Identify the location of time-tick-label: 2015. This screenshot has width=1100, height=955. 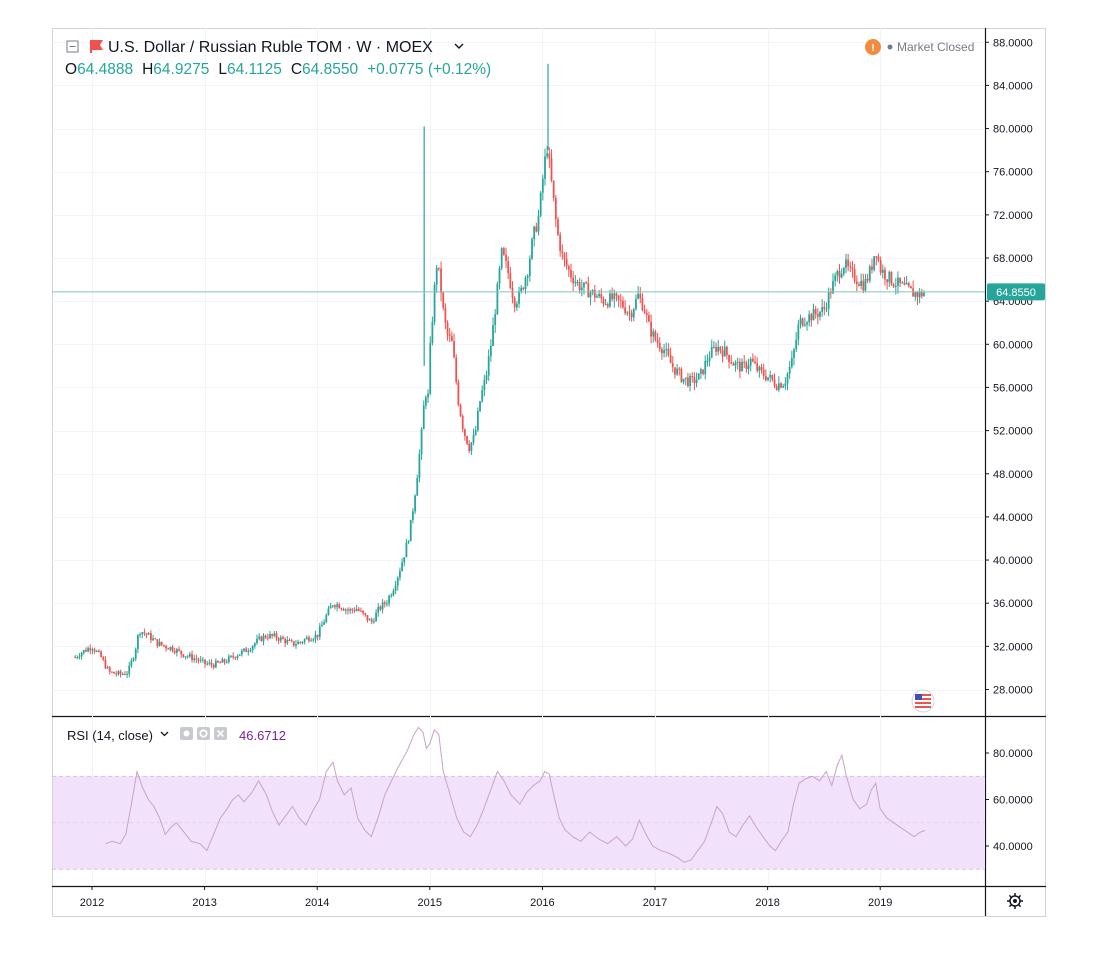
(430, 903).